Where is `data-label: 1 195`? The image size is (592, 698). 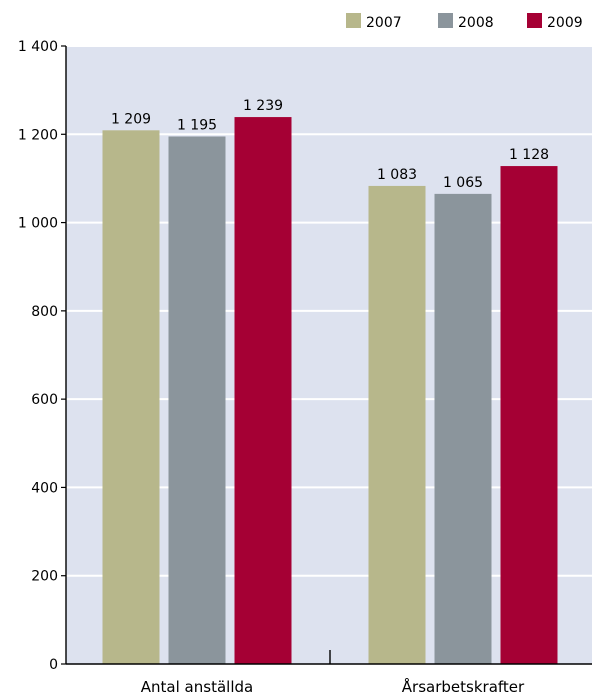
data-label: 1 195 is located at coordinates (197, 125).